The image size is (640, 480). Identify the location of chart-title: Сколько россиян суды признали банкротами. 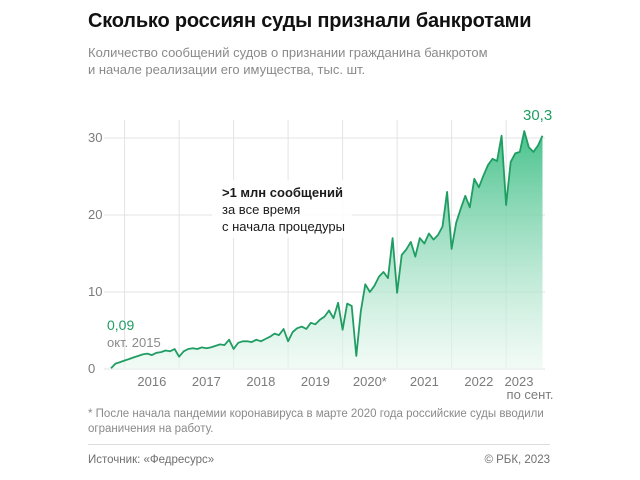
(310, 21).